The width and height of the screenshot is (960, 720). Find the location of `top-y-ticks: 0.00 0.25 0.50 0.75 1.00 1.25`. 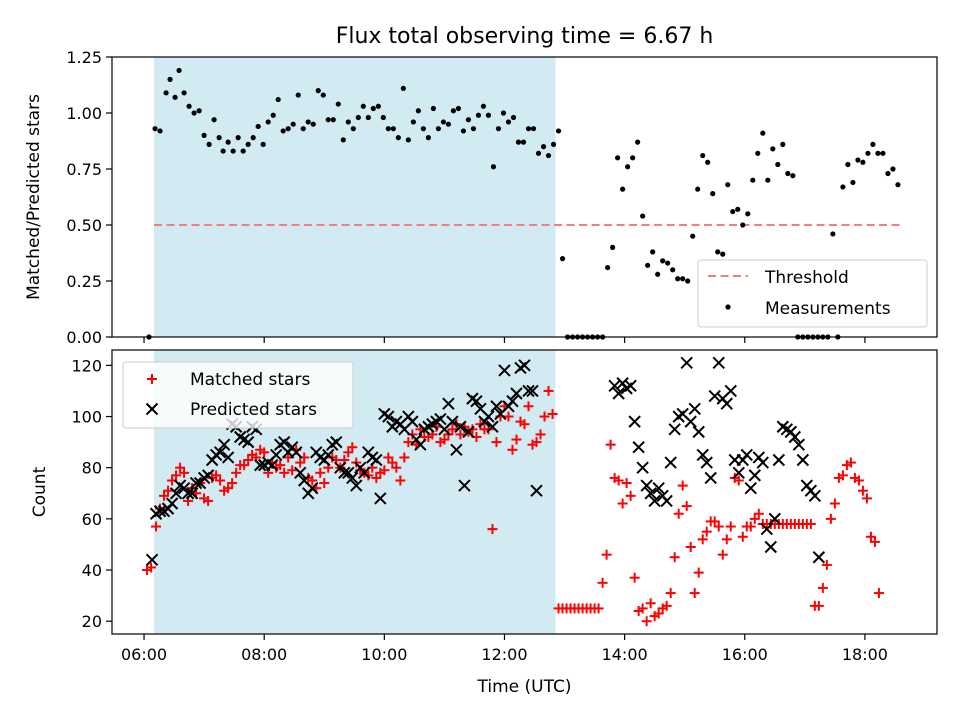

top-y-ticks: 0.00 0.25 0.50 0.75 1.00 1.25 is located at coordinates (89, 197).